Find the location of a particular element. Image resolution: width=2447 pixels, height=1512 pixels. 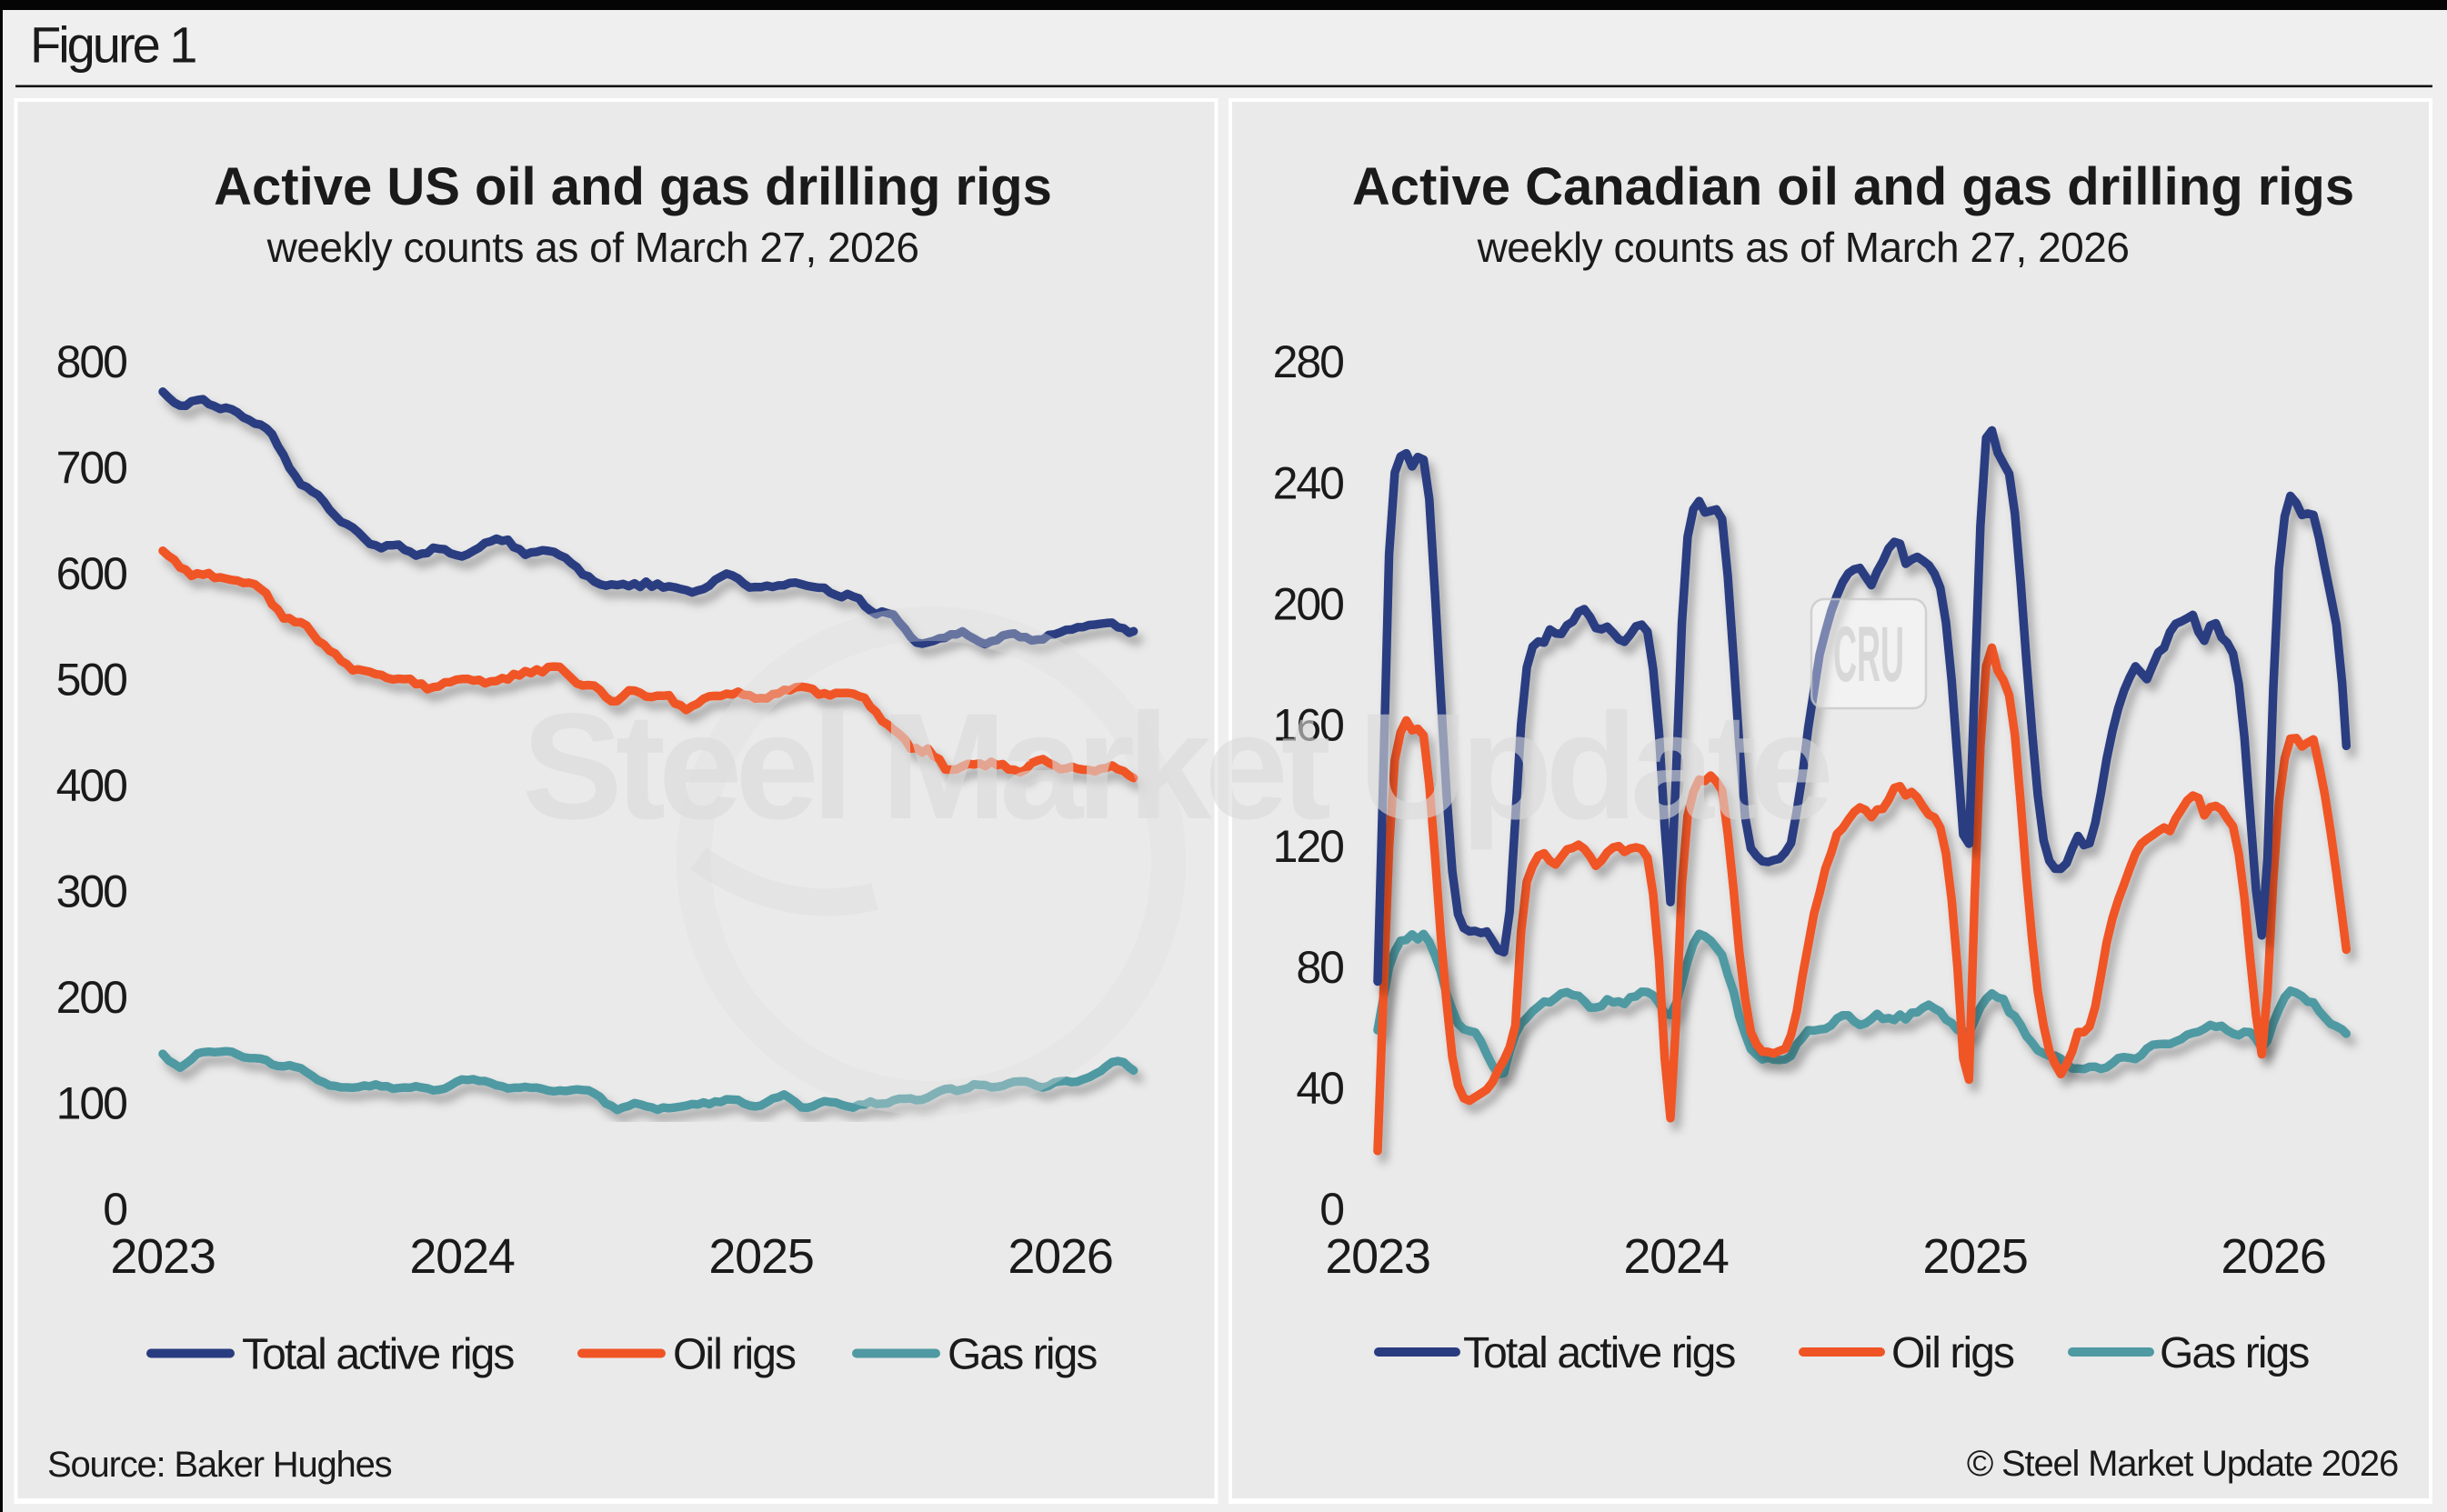

svg-text: © Steel Market Update 2026 is located at coordinates (2182, 1464).